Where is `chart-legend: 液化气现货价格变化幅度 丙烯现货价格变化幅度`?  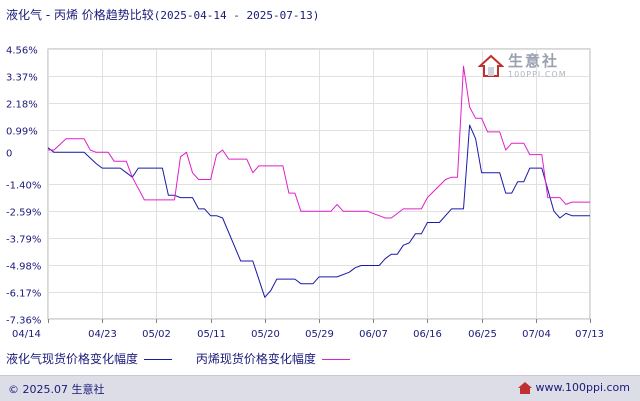 chart-legend: 液化气现货价格变化幅度 丙烯现货价格变化幅度 is located at coordinates (188, 358).